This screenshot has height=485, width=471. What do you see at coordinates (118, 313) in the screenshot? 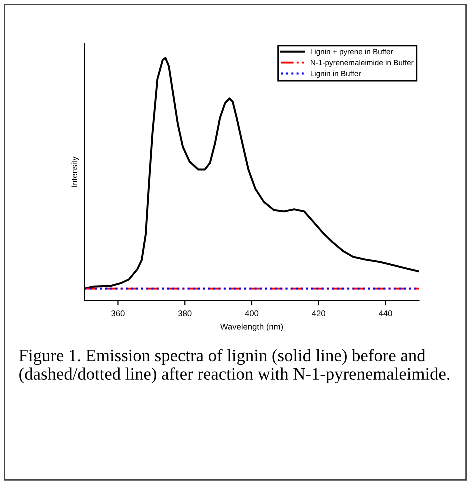
I see `x-tick-label: 360` at bounding box center [118, 313].